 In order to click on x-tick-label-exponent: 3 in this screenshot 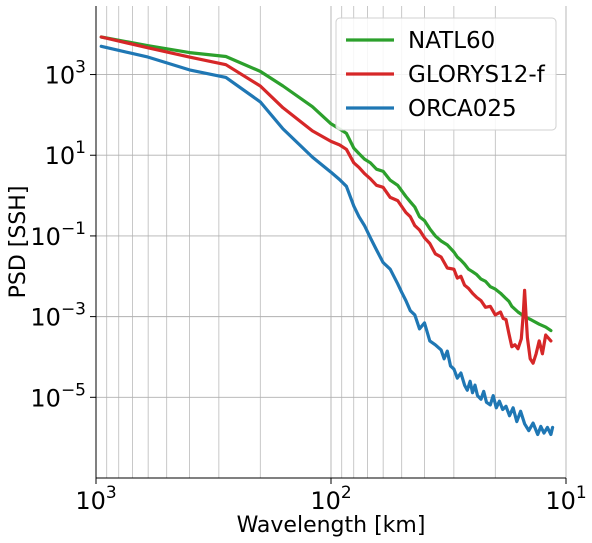, I will do `click(111, 493)`.